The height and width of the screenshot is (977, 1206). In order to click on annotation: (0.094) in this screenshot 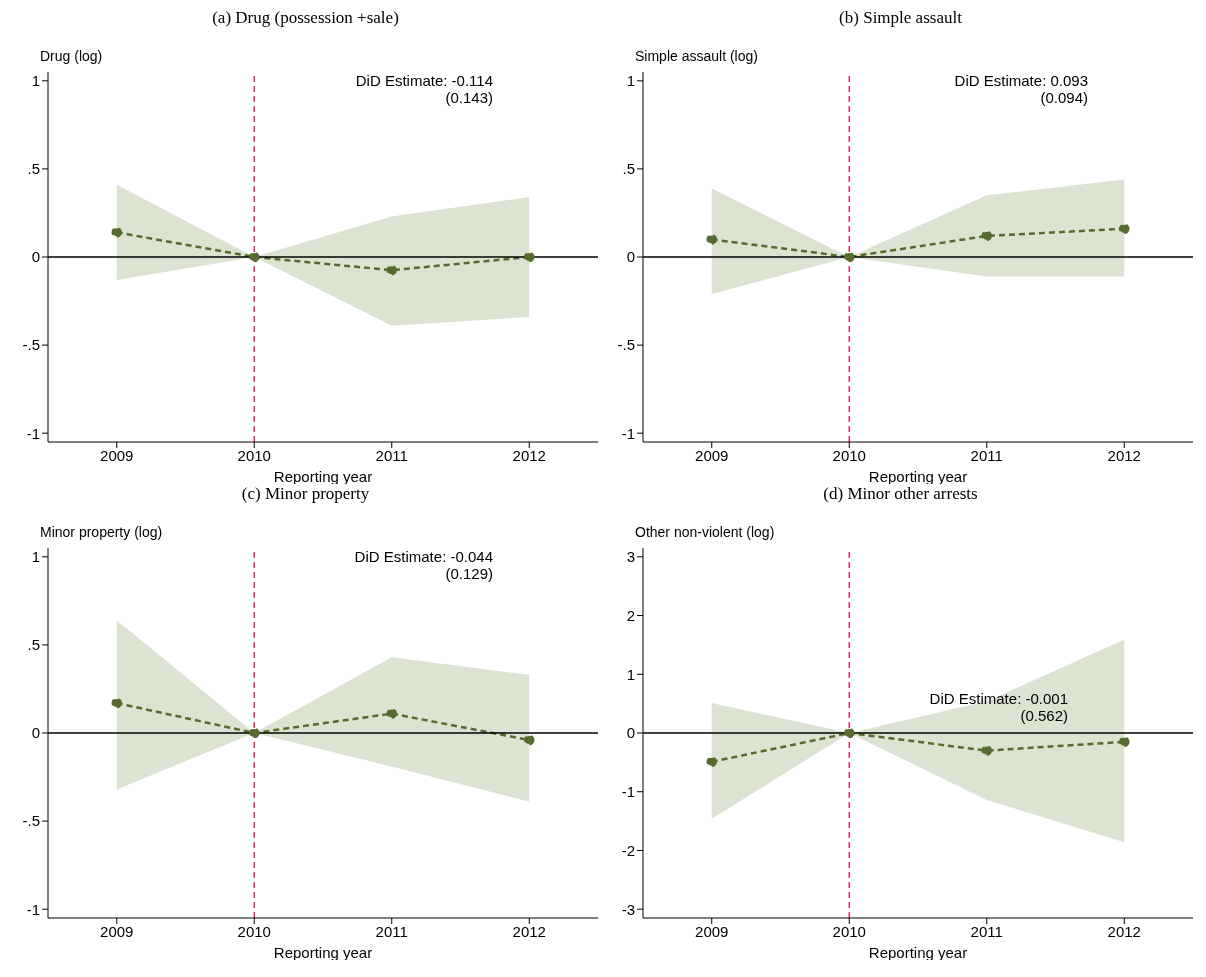, I will do `click(1063, 97)`.